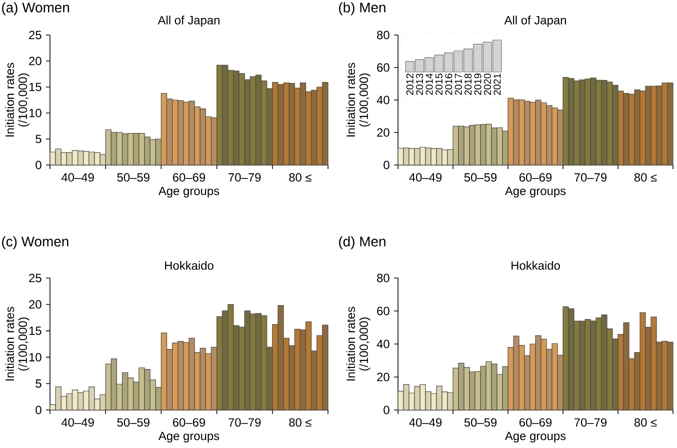 Image resolution: width=677 pixels, height=448 pixels. Describe the element at coordinates (420, 84) in the screenshot. I see `x-tick-label: 2013` at that location.